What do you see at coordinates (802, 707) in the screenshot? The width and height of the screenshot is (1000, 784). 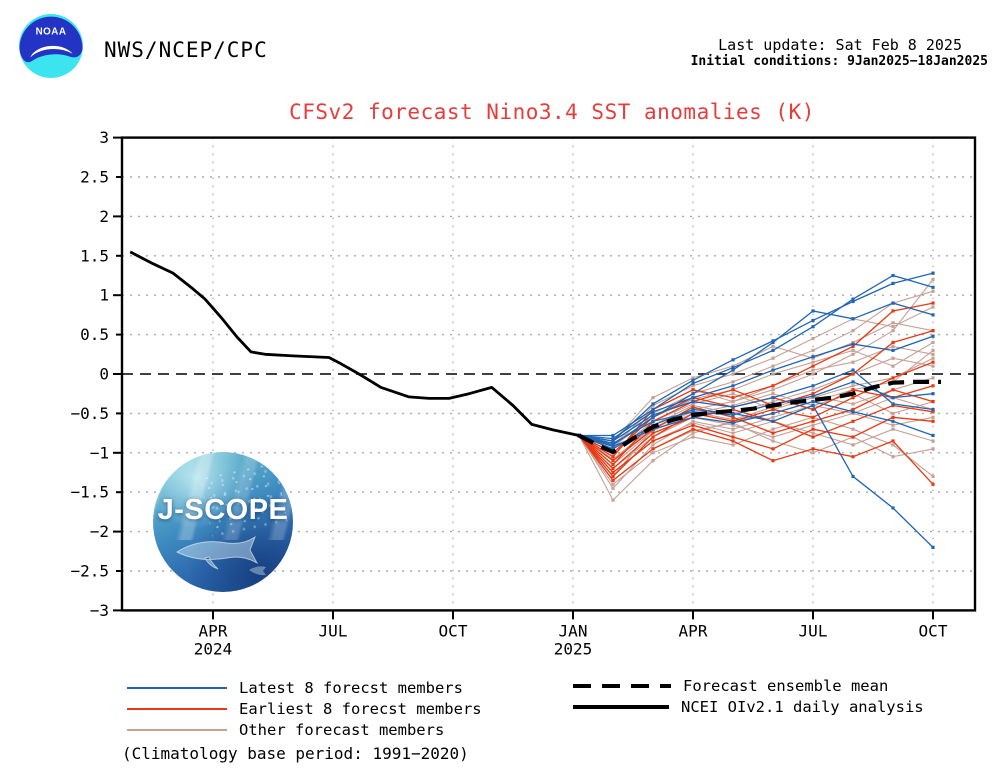 I see `legend-analysis-label: NCEI OIv2.1 daily analysis` at bounding box center [802, 707].